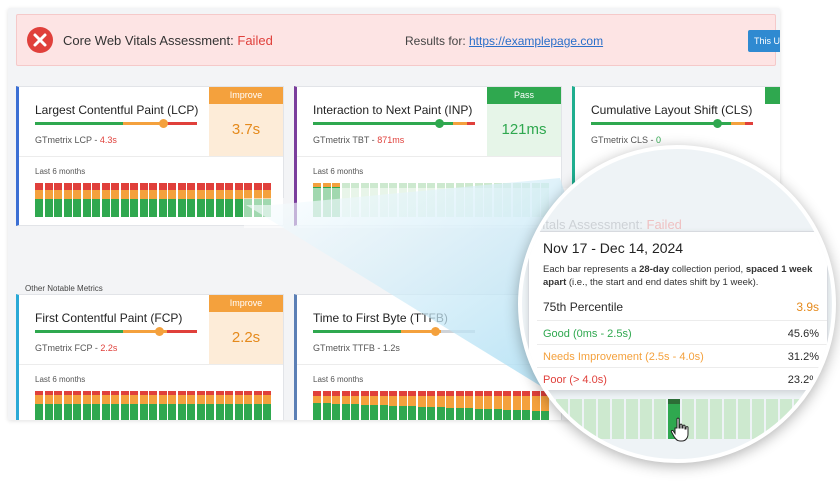 The image size is (840, 485). Describe the element at coordinates (687, 419) in the screenshot. I see `magnified-history-bars` at that location.